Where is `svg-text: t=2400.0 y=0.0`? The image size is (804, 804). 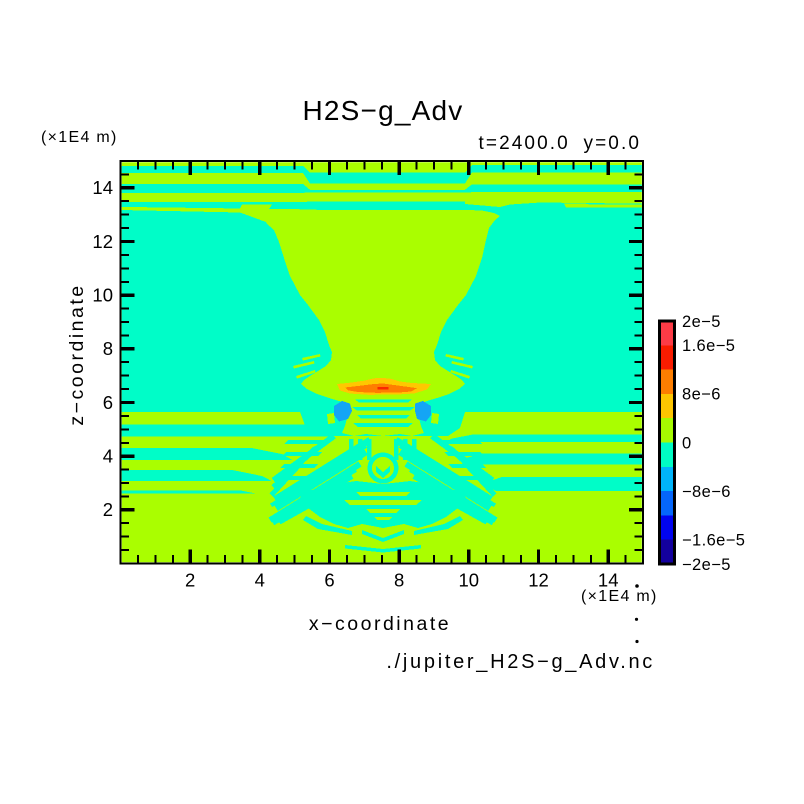 svg-text: t=2400.0 y=0.0 is located at coordinates (560, 143).